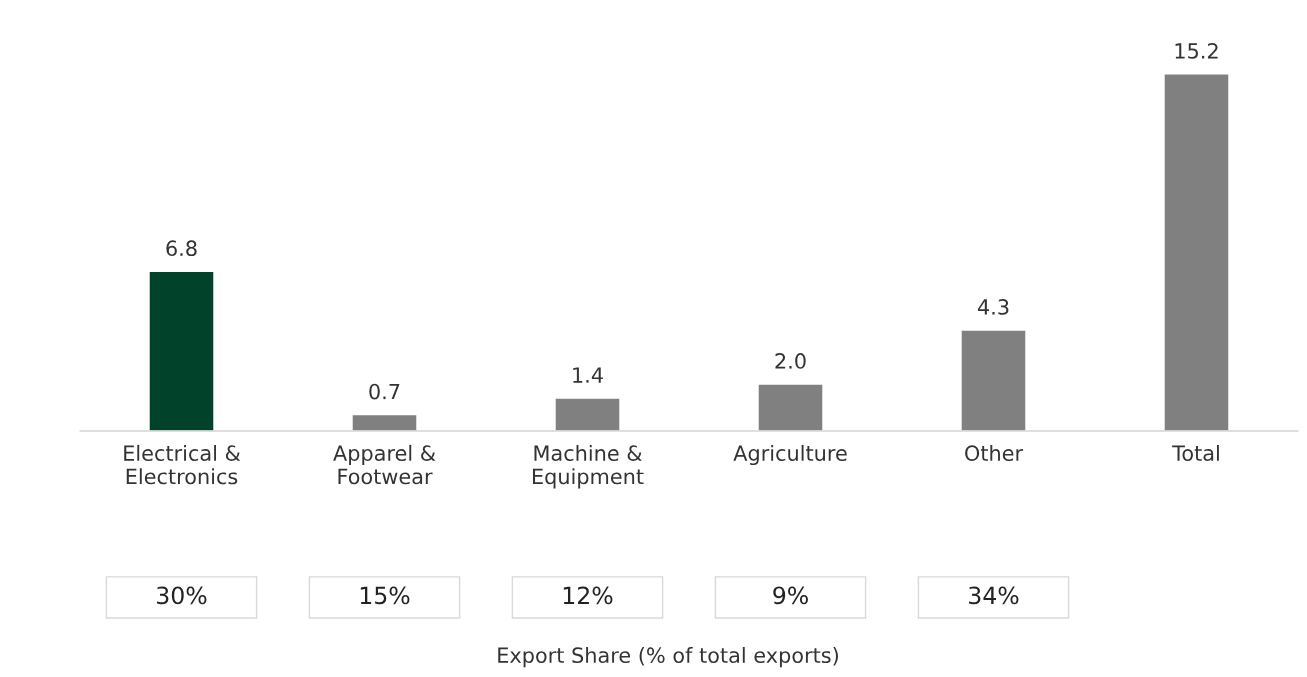  Describe the element at coordinates (790, 455) in the screenshot. I see `x-tick-label: Agriculture` at that location.